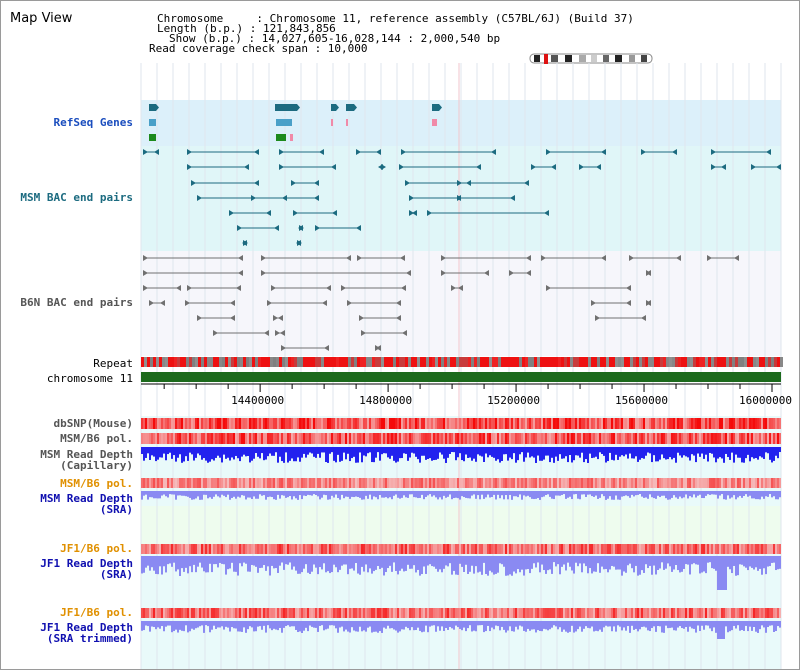 This screenshot has height=670, width=800. I want to click on track-label-jf1-read-depth-trimmed: JF1 Read Depth (SRA trimmed), so click(86, 633).